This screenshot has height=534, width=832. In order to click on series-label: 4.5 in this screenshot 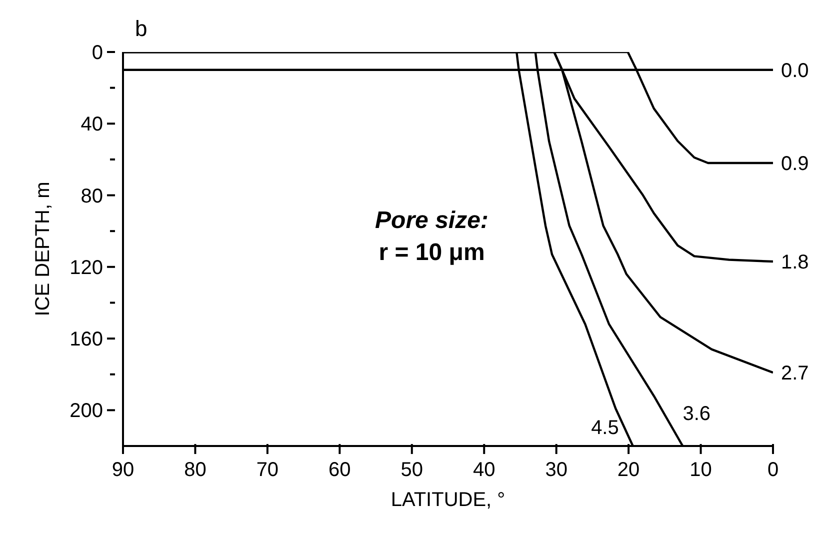, I will do `click(605, 428)`.